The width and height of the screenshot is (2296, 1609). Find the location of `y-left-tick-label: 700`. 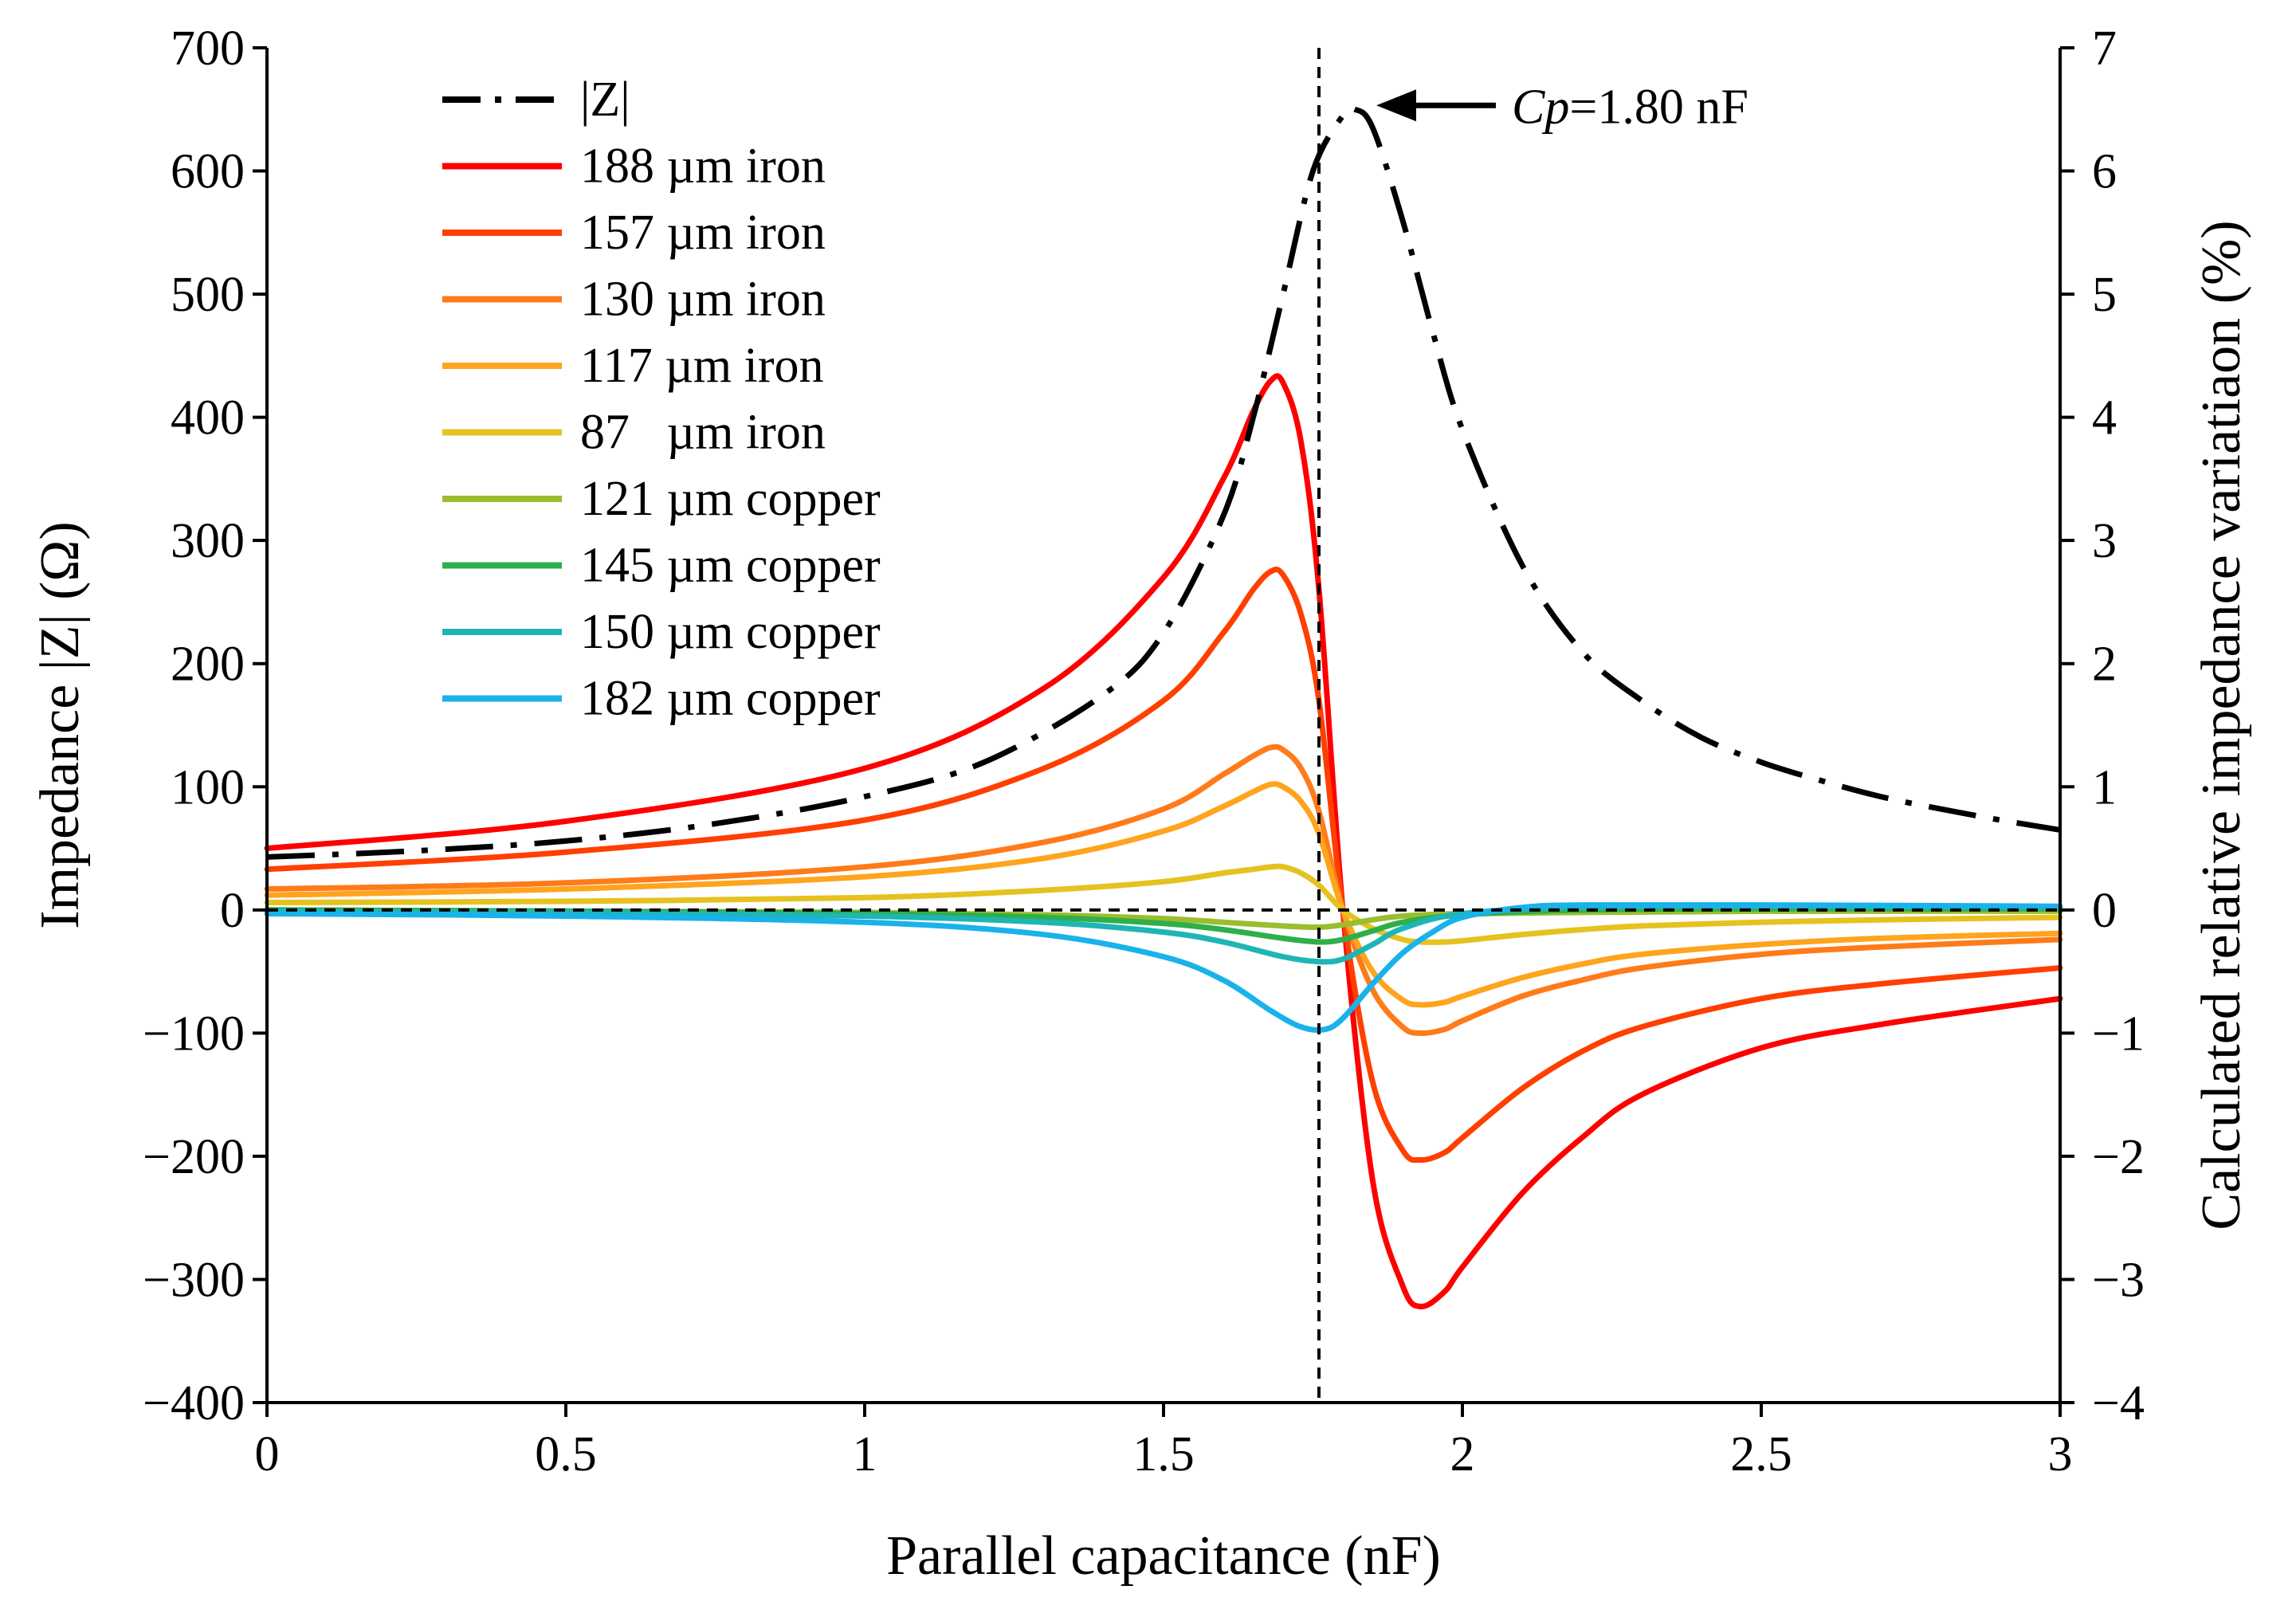

y-left-tick-label: 700 is located at coordinates (208, 49).